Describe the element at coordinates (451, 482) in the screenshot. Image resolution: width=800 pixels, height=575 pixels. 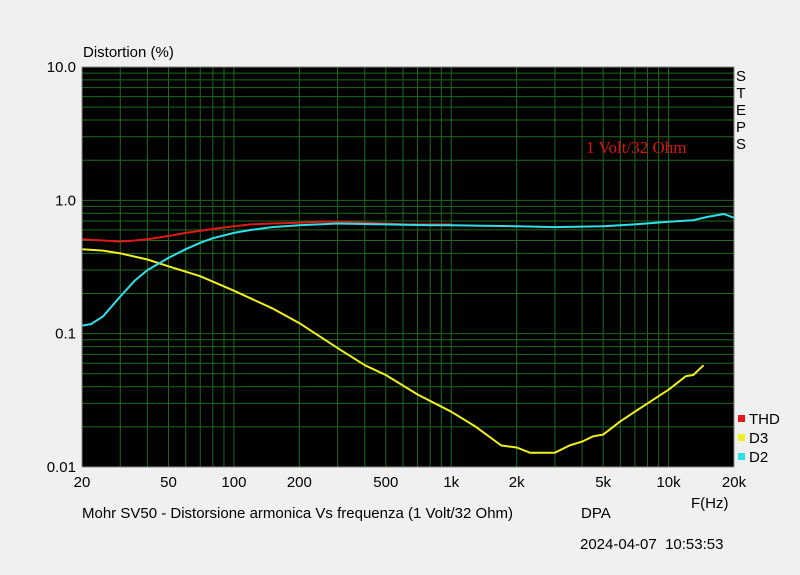
I see `x-tick-label: 1k` at that location.